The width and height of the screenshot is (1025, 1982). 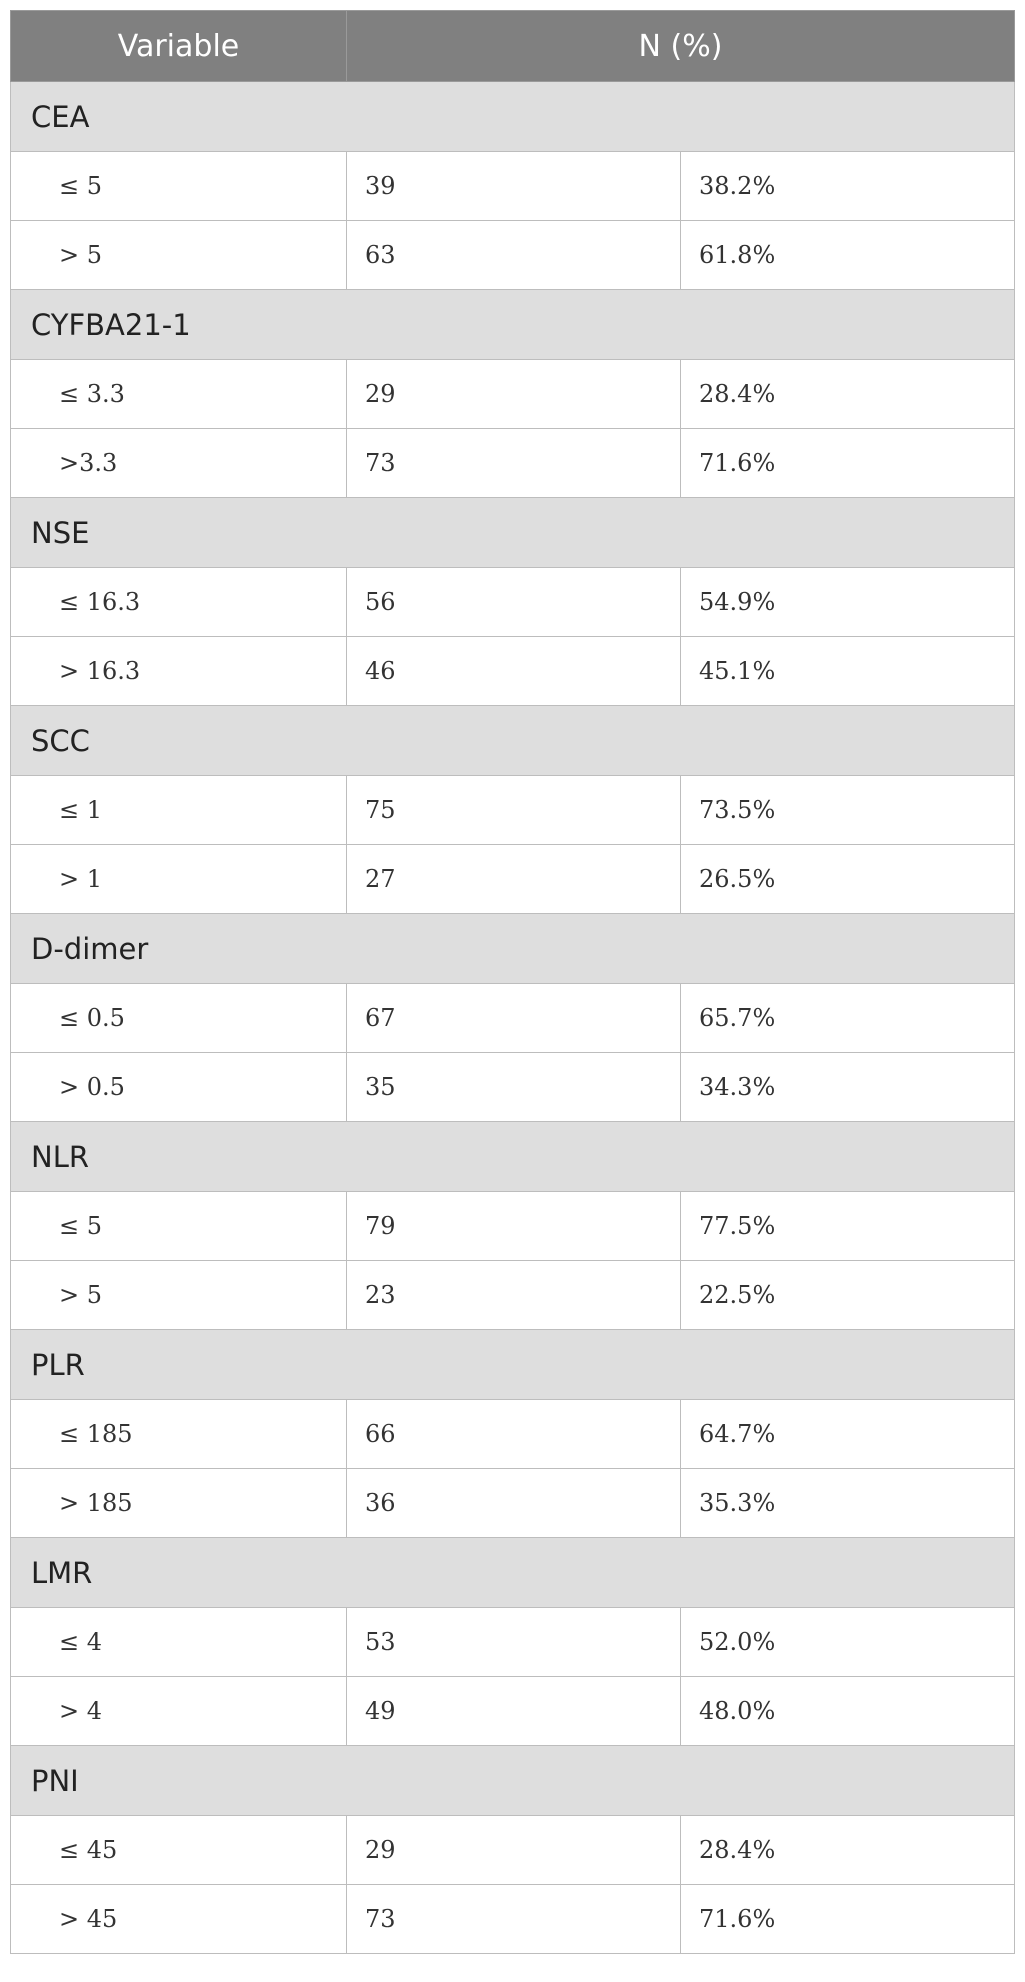 I want to click on group-label: CEA, so click(x=512, y=116).